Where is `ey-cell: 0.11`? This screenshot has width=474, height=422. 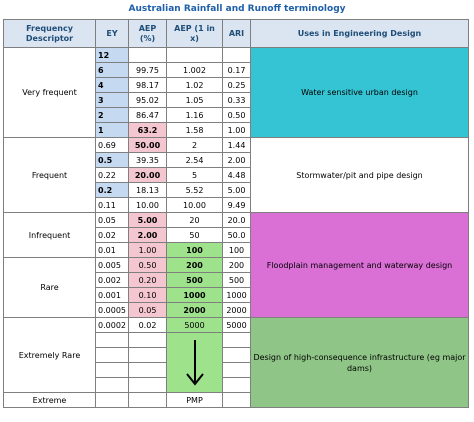 ey-cell: 0.11 is located at coordinates (112, 205).